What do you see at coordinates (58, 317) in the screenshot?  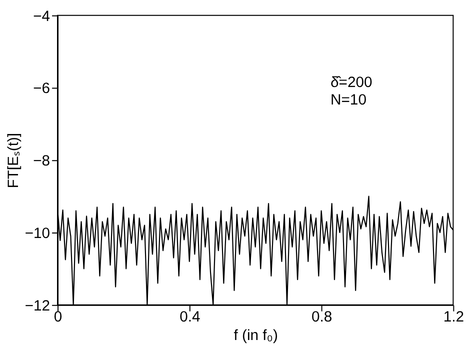 I see `x-tick-label: 0` at bounding box center [58, 317].